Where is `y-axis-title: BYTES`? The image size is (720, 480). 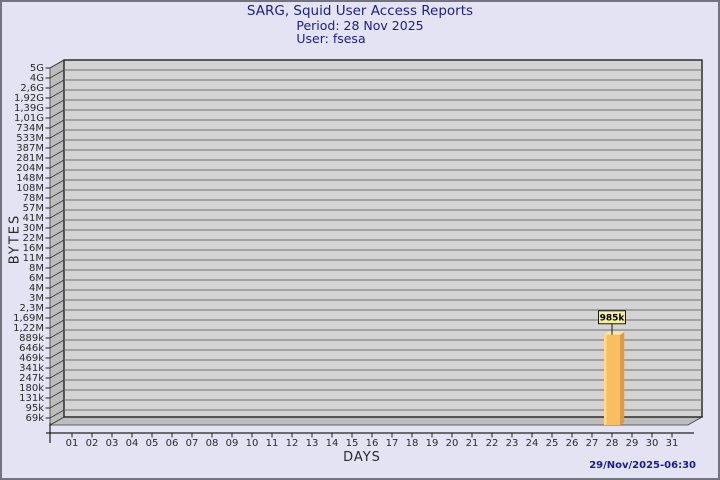
y-axis-title: BYTES is located at coordinates (15, 239).